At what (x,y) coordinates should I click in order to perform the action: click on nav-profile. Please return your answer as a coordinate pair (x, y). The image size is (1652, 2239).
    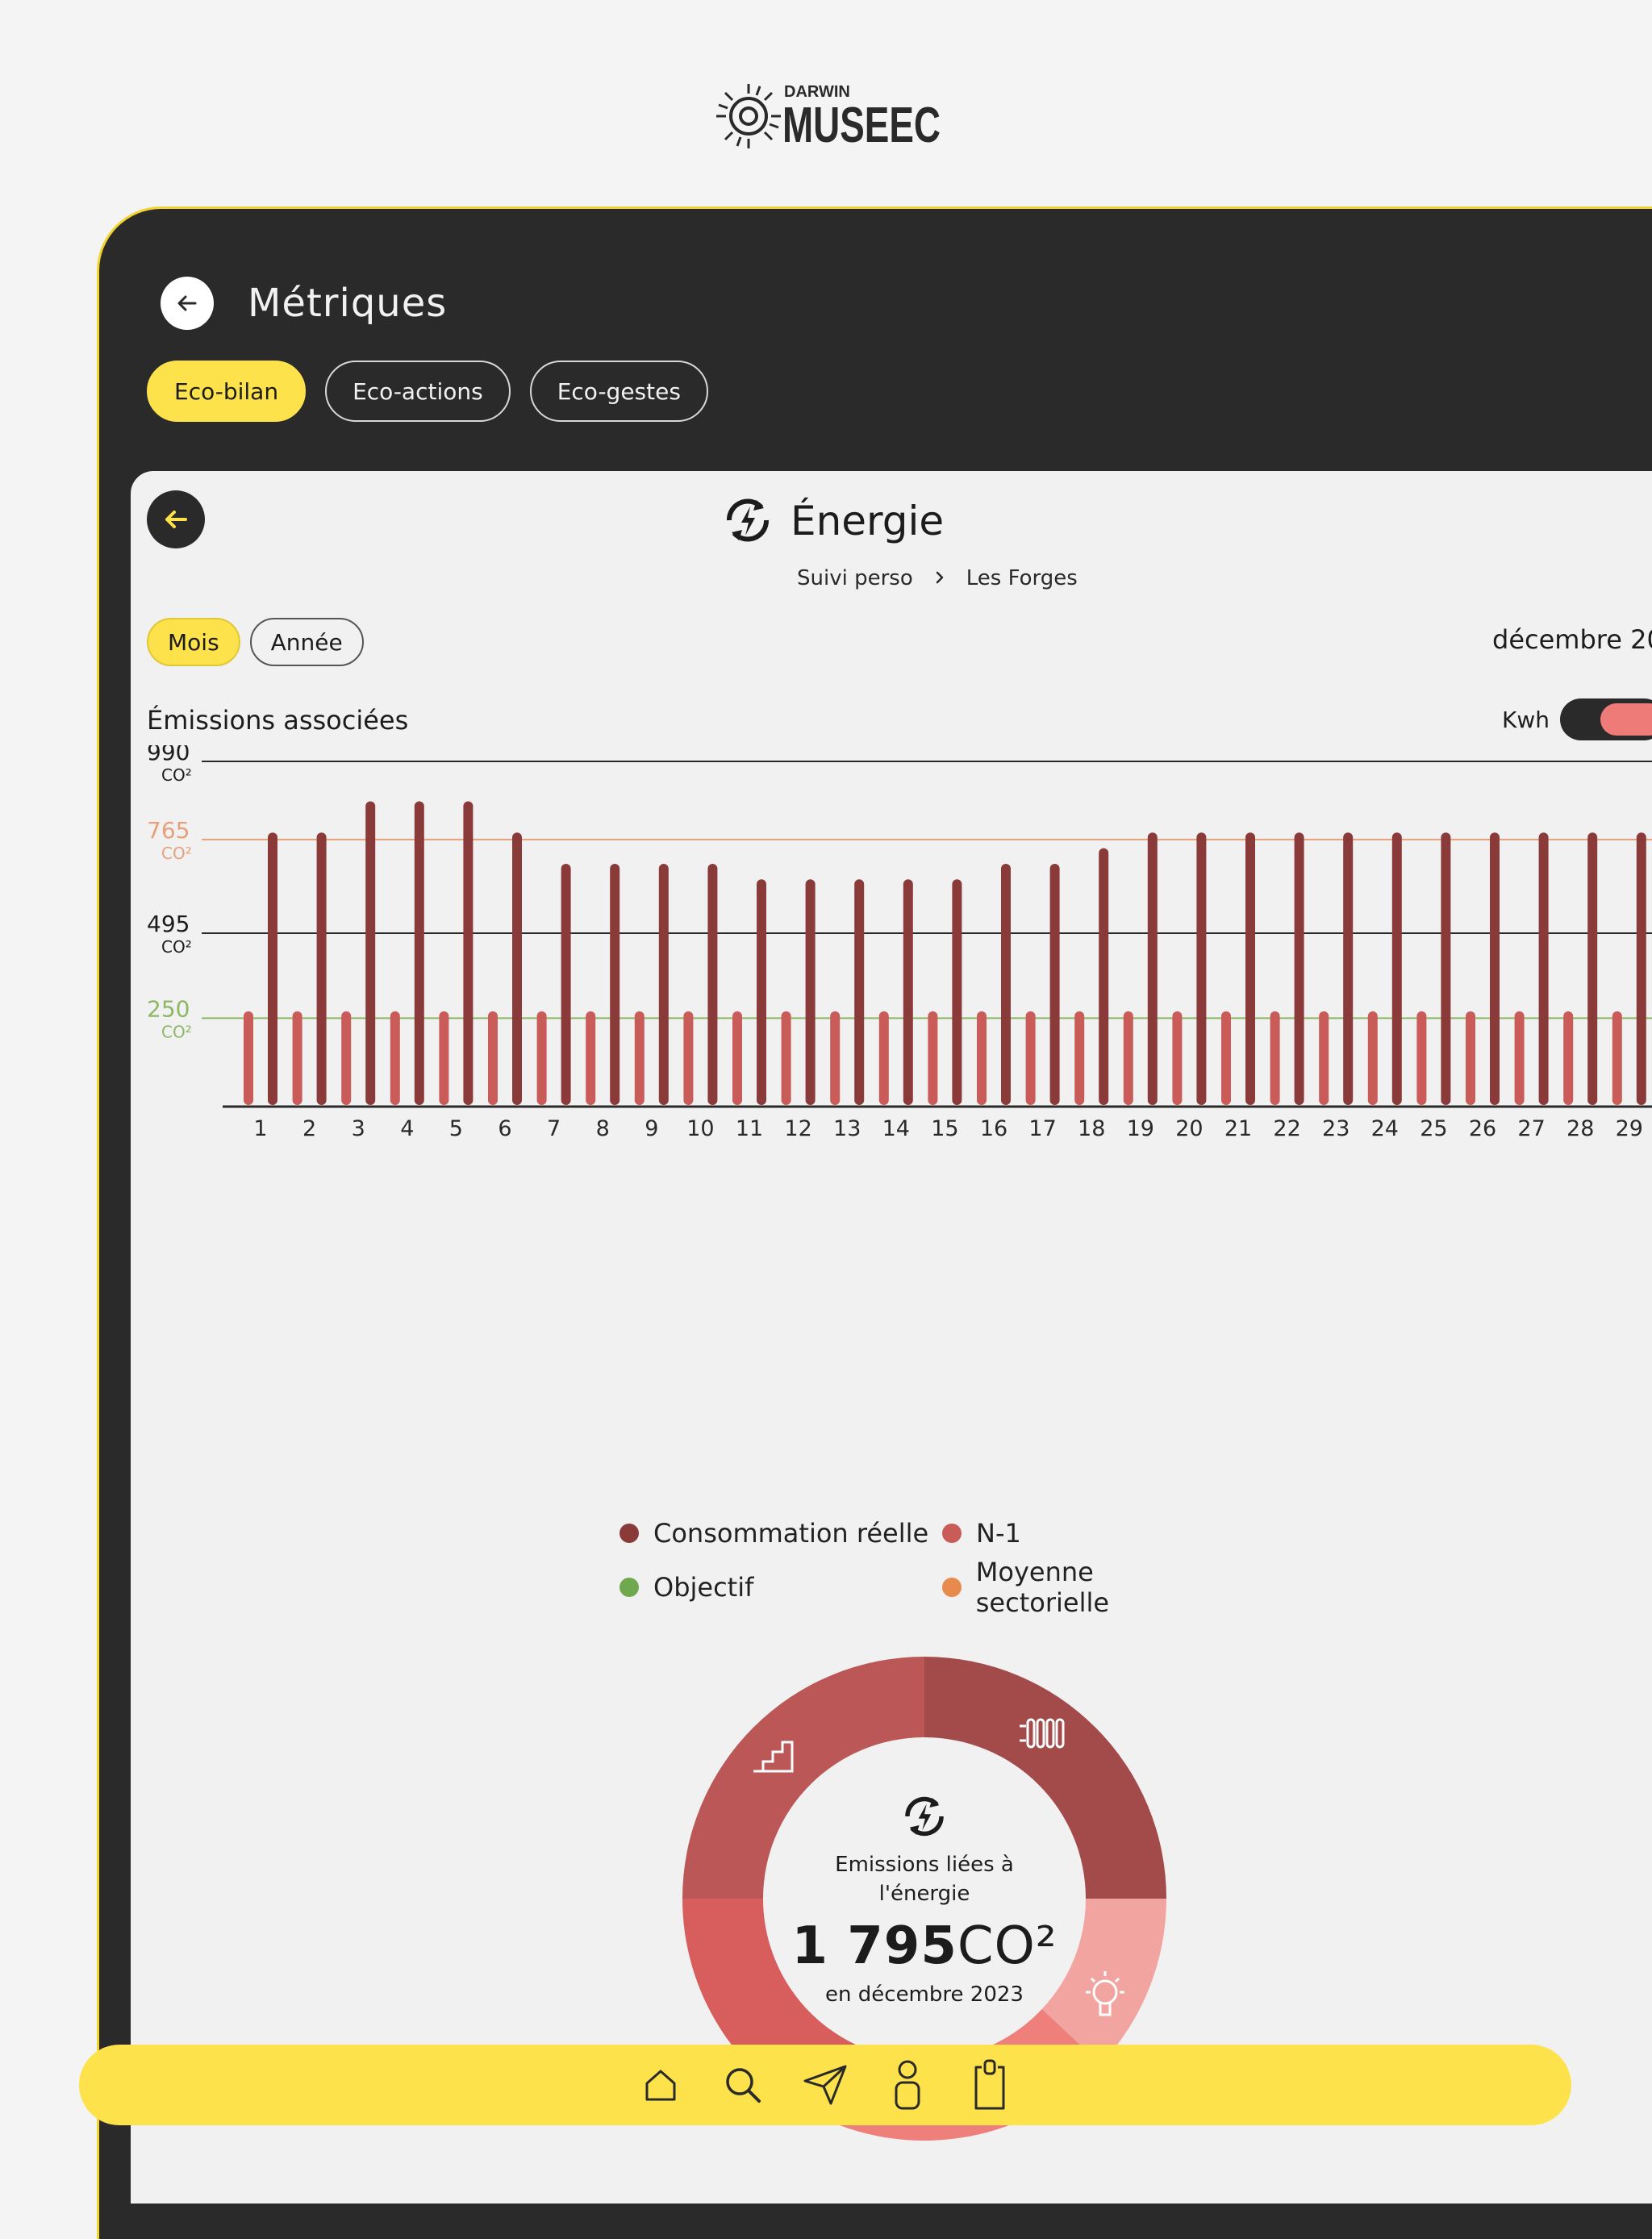
    Looking at the image, I should click on (908, 2085).